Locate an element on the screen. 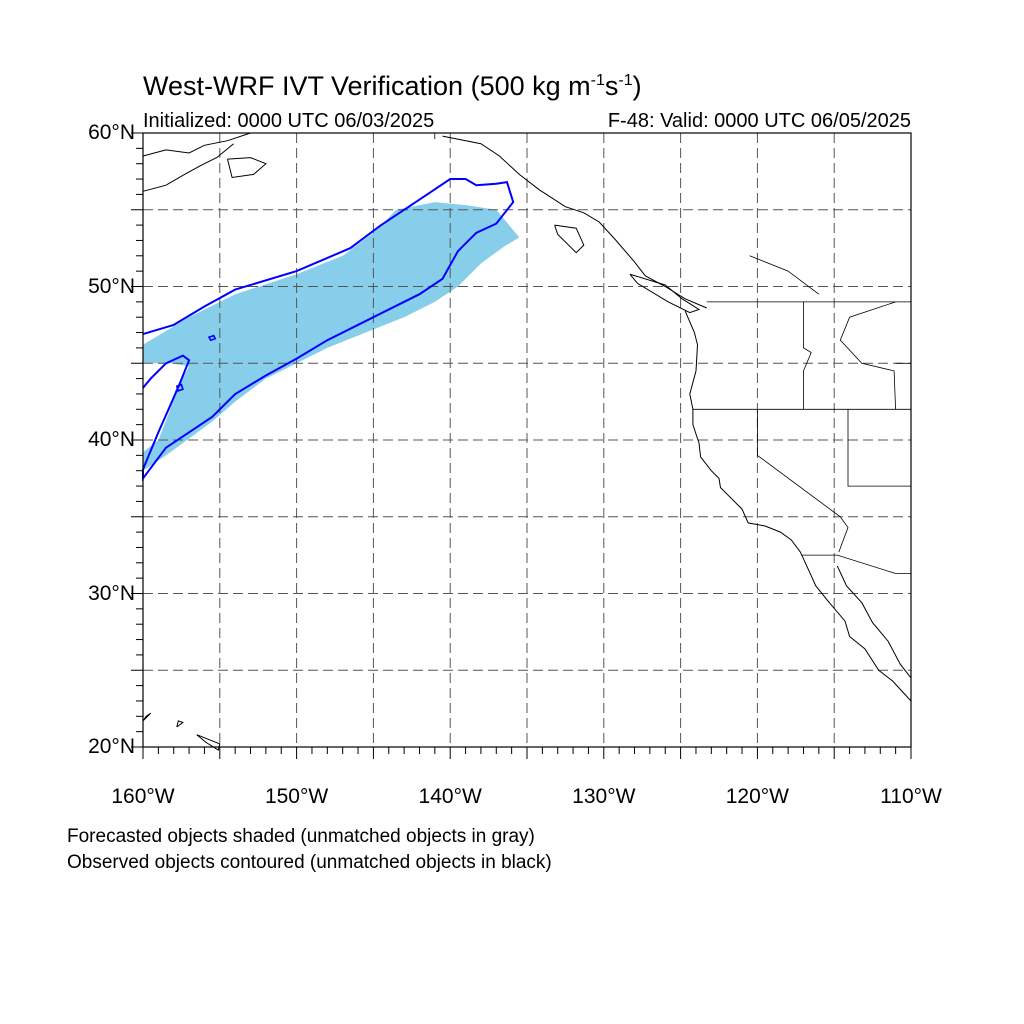 This screenshot has height=1024, width=1024. latitude-label: 60°N is located at coordinates (111, 132).